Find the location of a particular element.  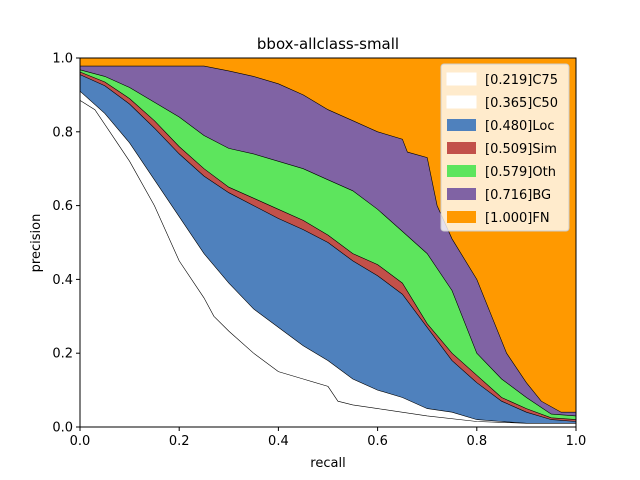

legend-label: [0.219]C75 is located at coordinates (521, 80).